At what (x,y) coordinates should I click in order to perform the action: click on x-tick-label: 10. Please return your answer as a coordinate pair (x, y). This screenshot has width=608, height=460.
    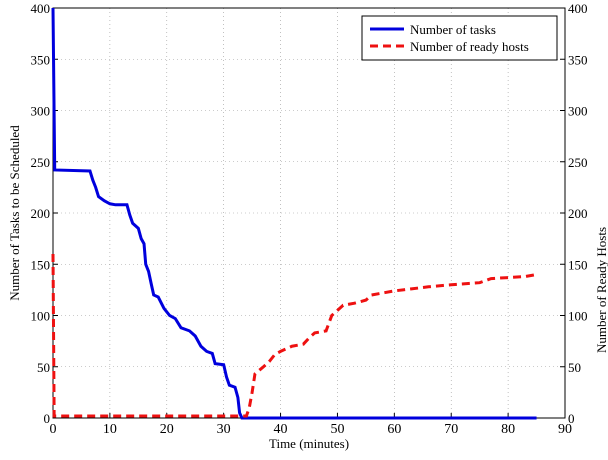
    Looking at the image, I should click on (110, 429).